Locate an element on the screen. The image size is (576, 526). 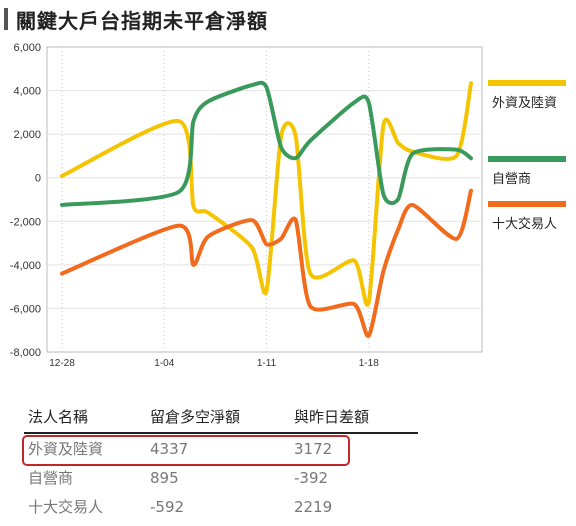
legend-label-top10: 十大交易人 is located at coordinates (525, 224).